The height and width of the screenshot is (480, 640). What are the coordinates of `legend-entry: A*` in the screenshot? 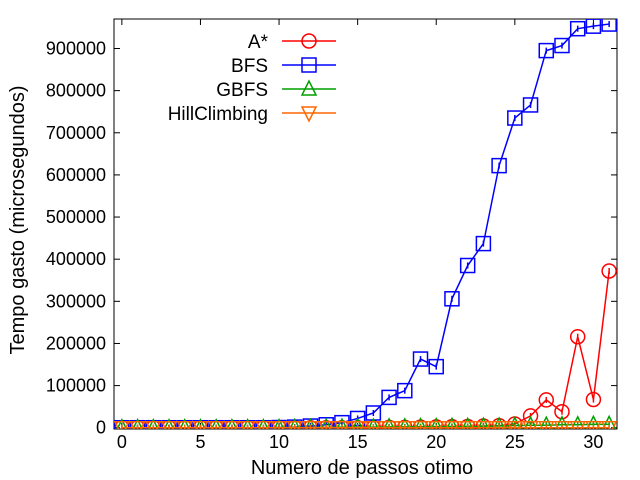 It's located at (292, 42).